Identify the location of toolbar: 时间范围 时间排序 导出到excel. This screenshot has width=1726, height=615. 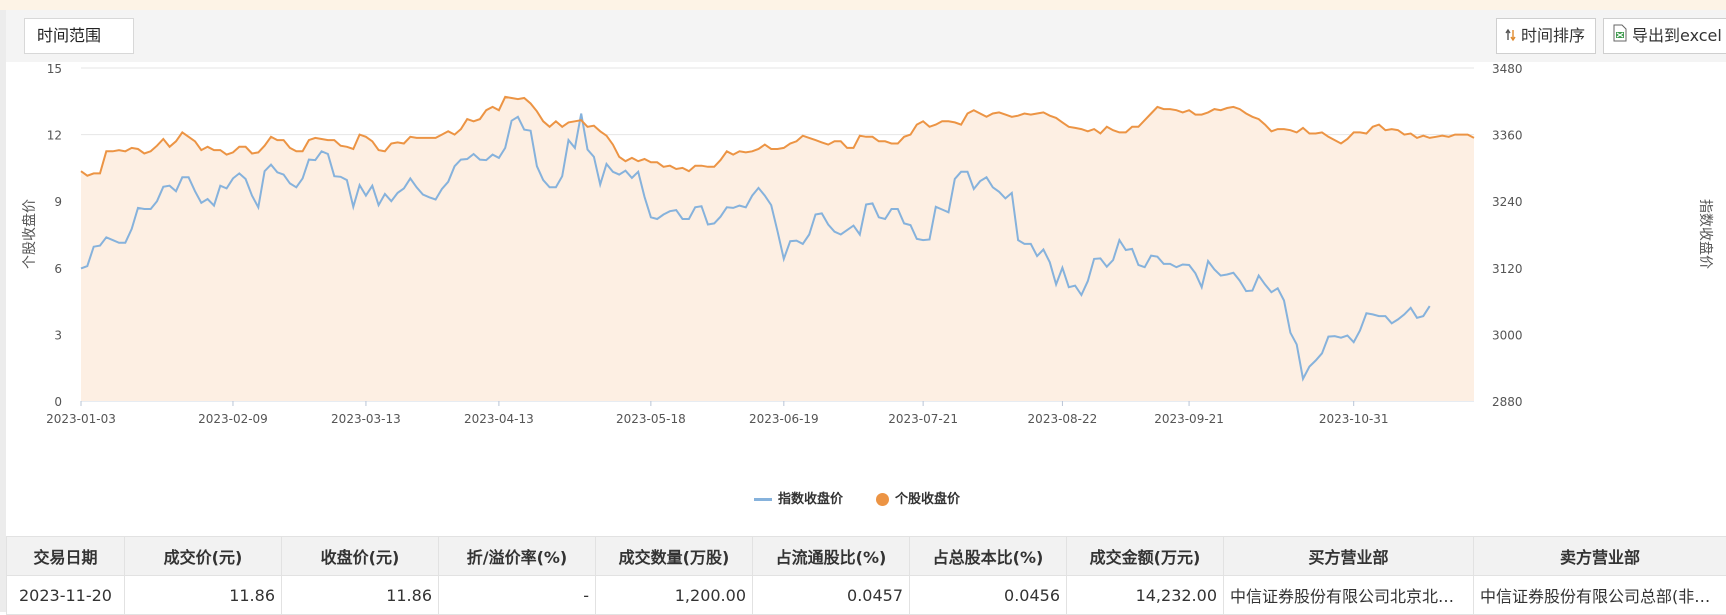
(866, 36).